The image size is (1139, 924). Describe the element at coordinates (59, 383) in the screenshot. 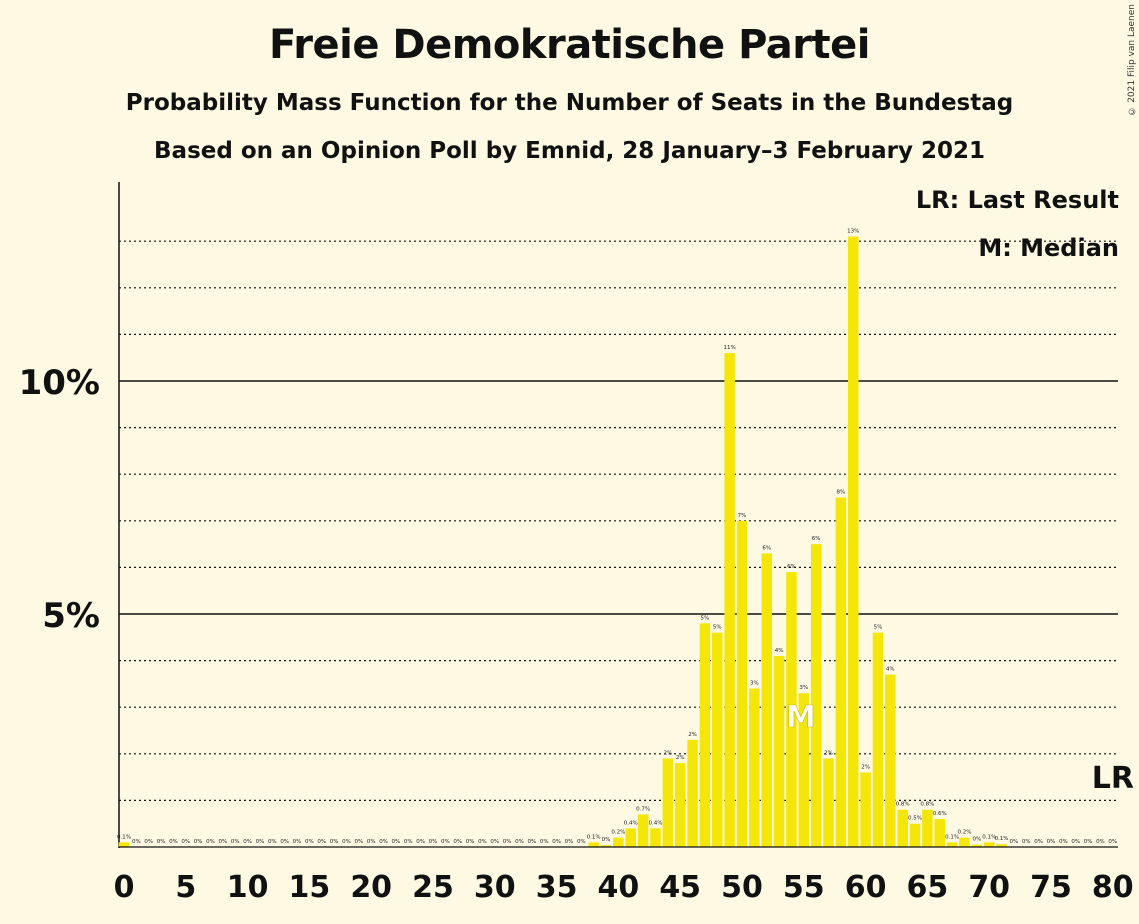

I see `y-tick-label: 10%` at that location.